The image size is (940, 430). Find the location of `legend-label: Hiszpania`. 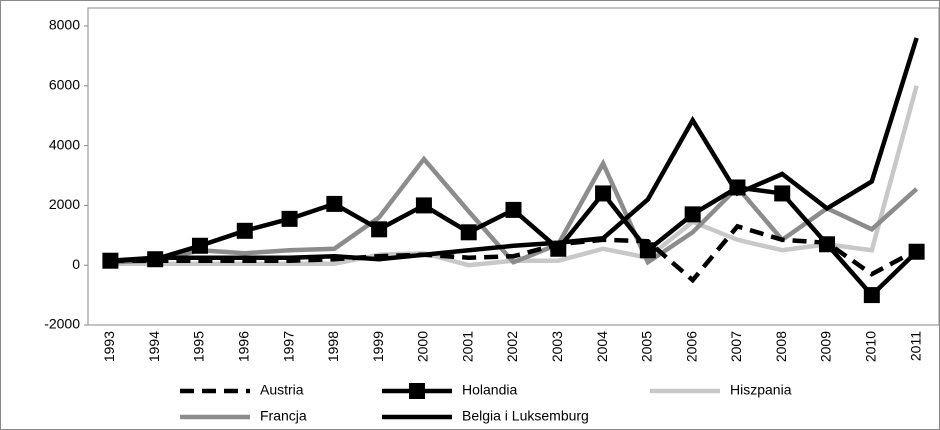

legend-label: Hiszpania is located at coordinates (761, 390).